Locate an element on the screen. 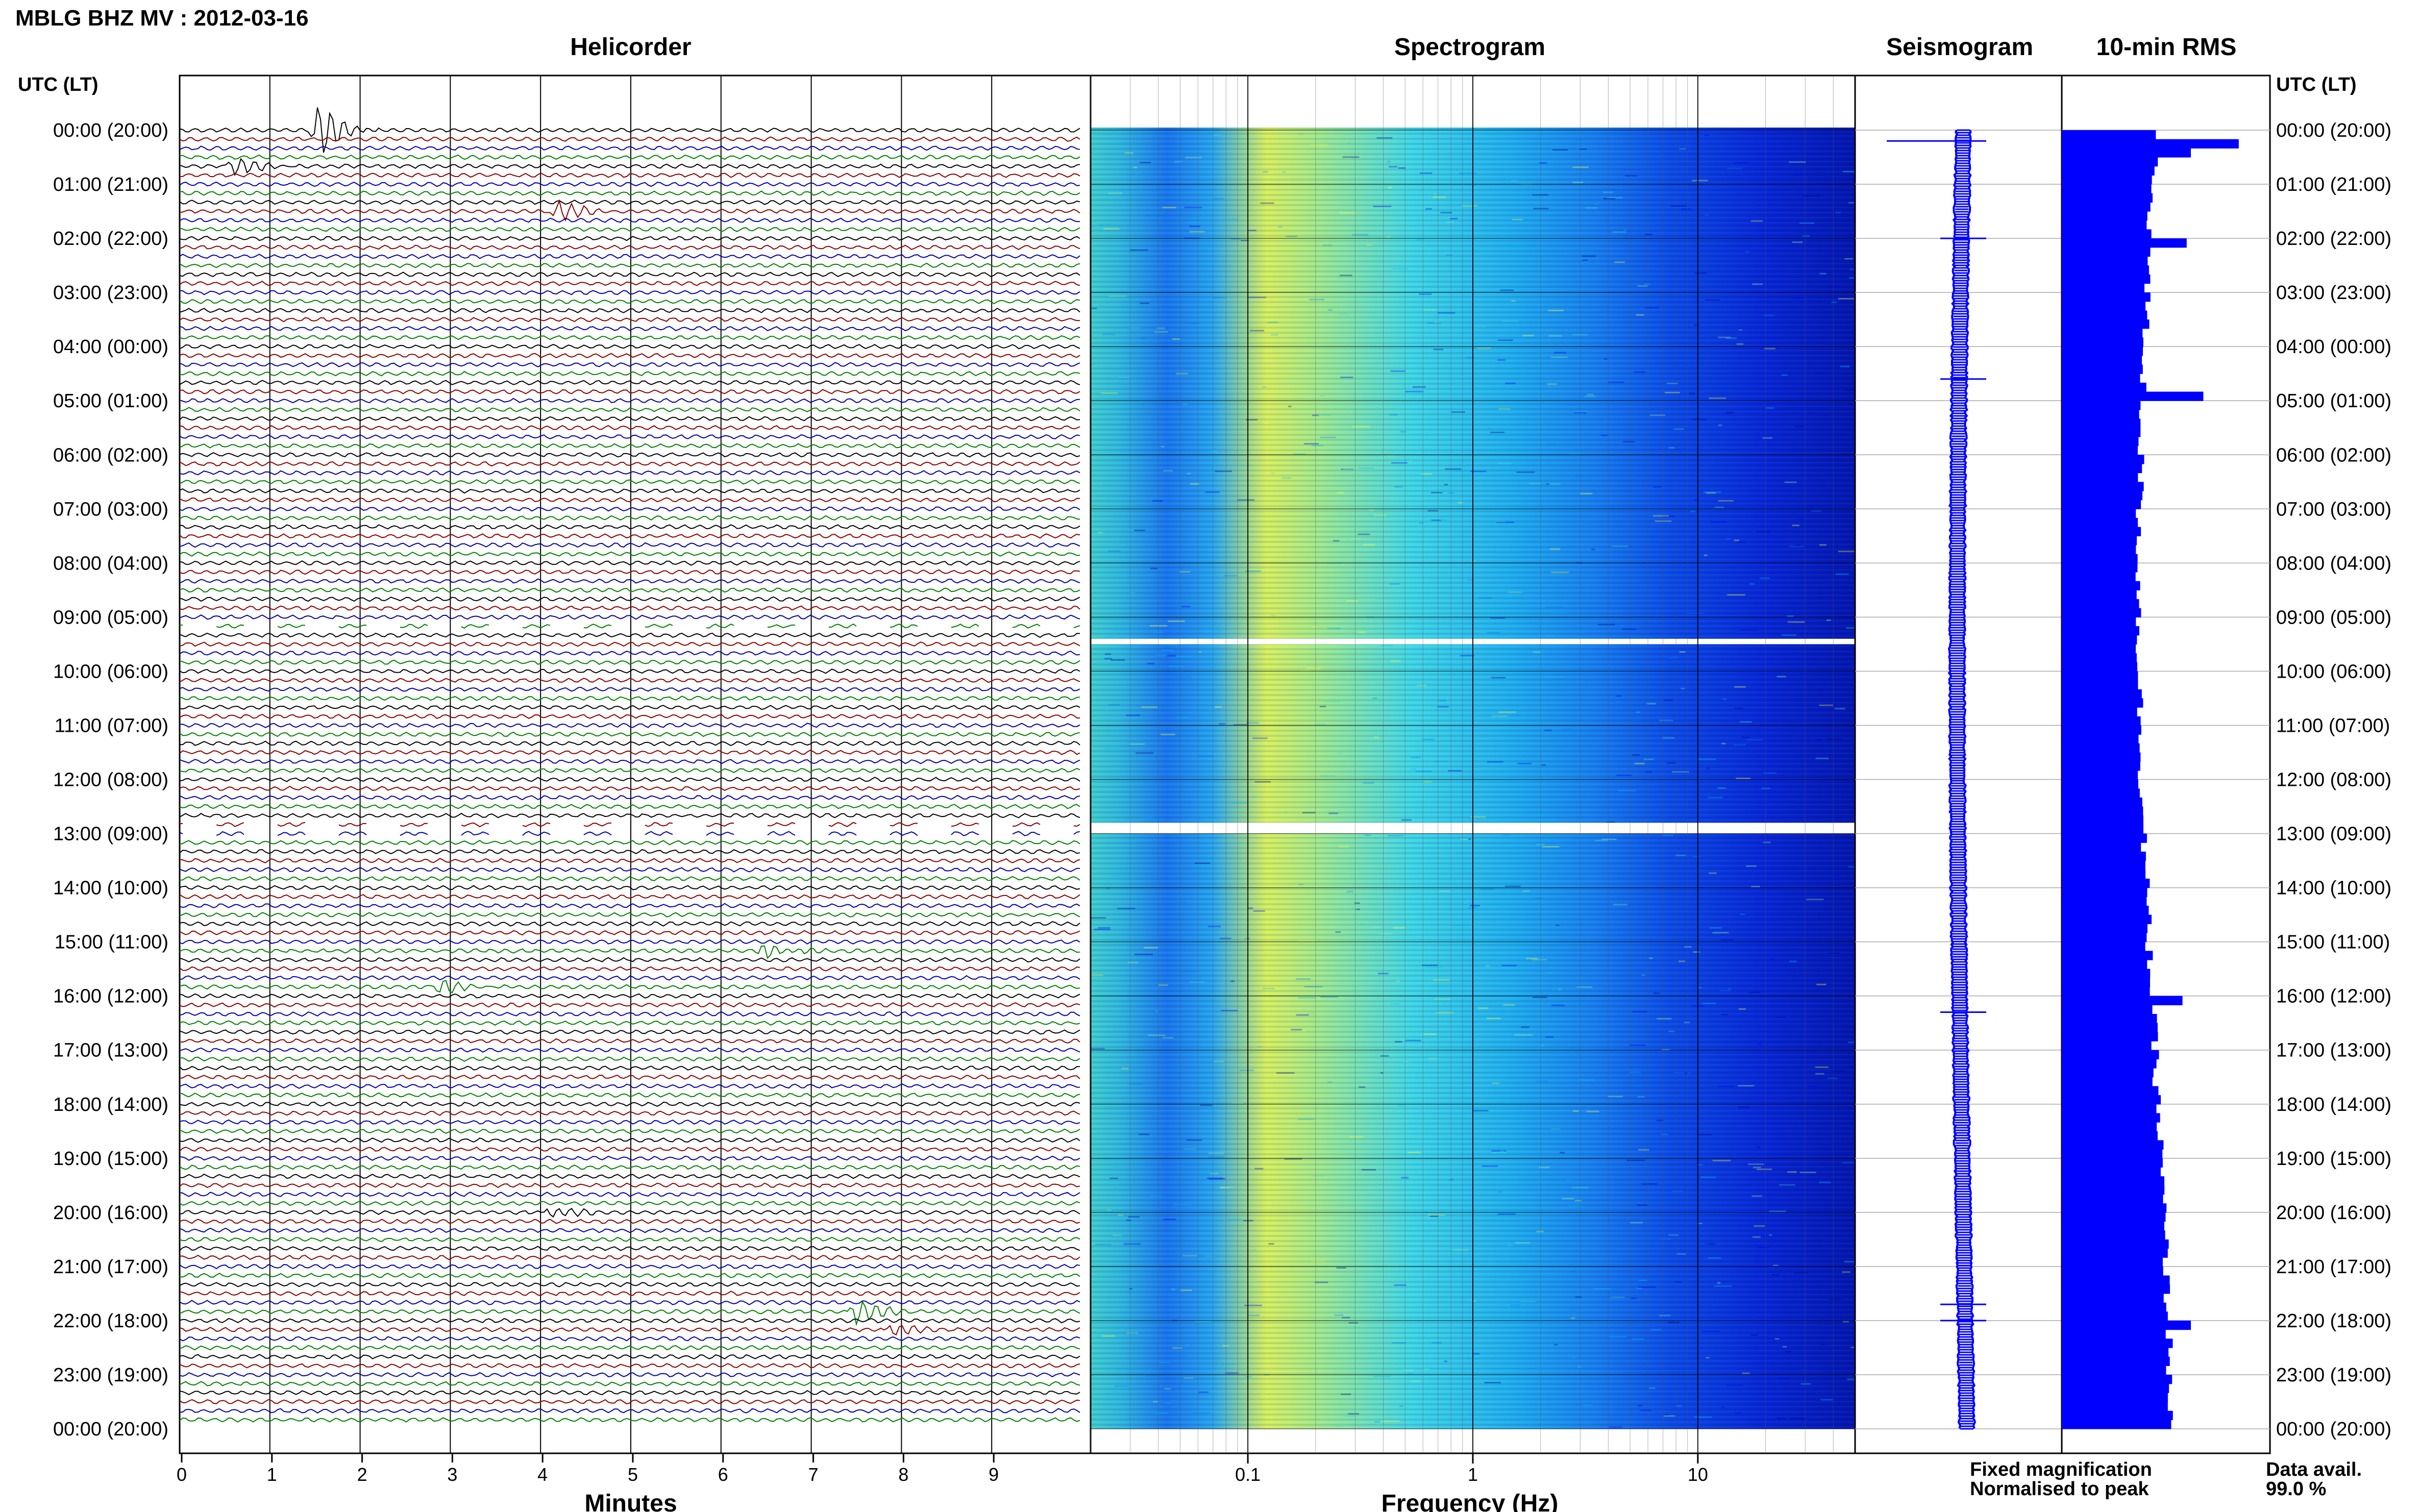 The image size is (2419, 1512). spectrogram-x-tick-label: 0.1 is located at coordinates (1248, 1474).